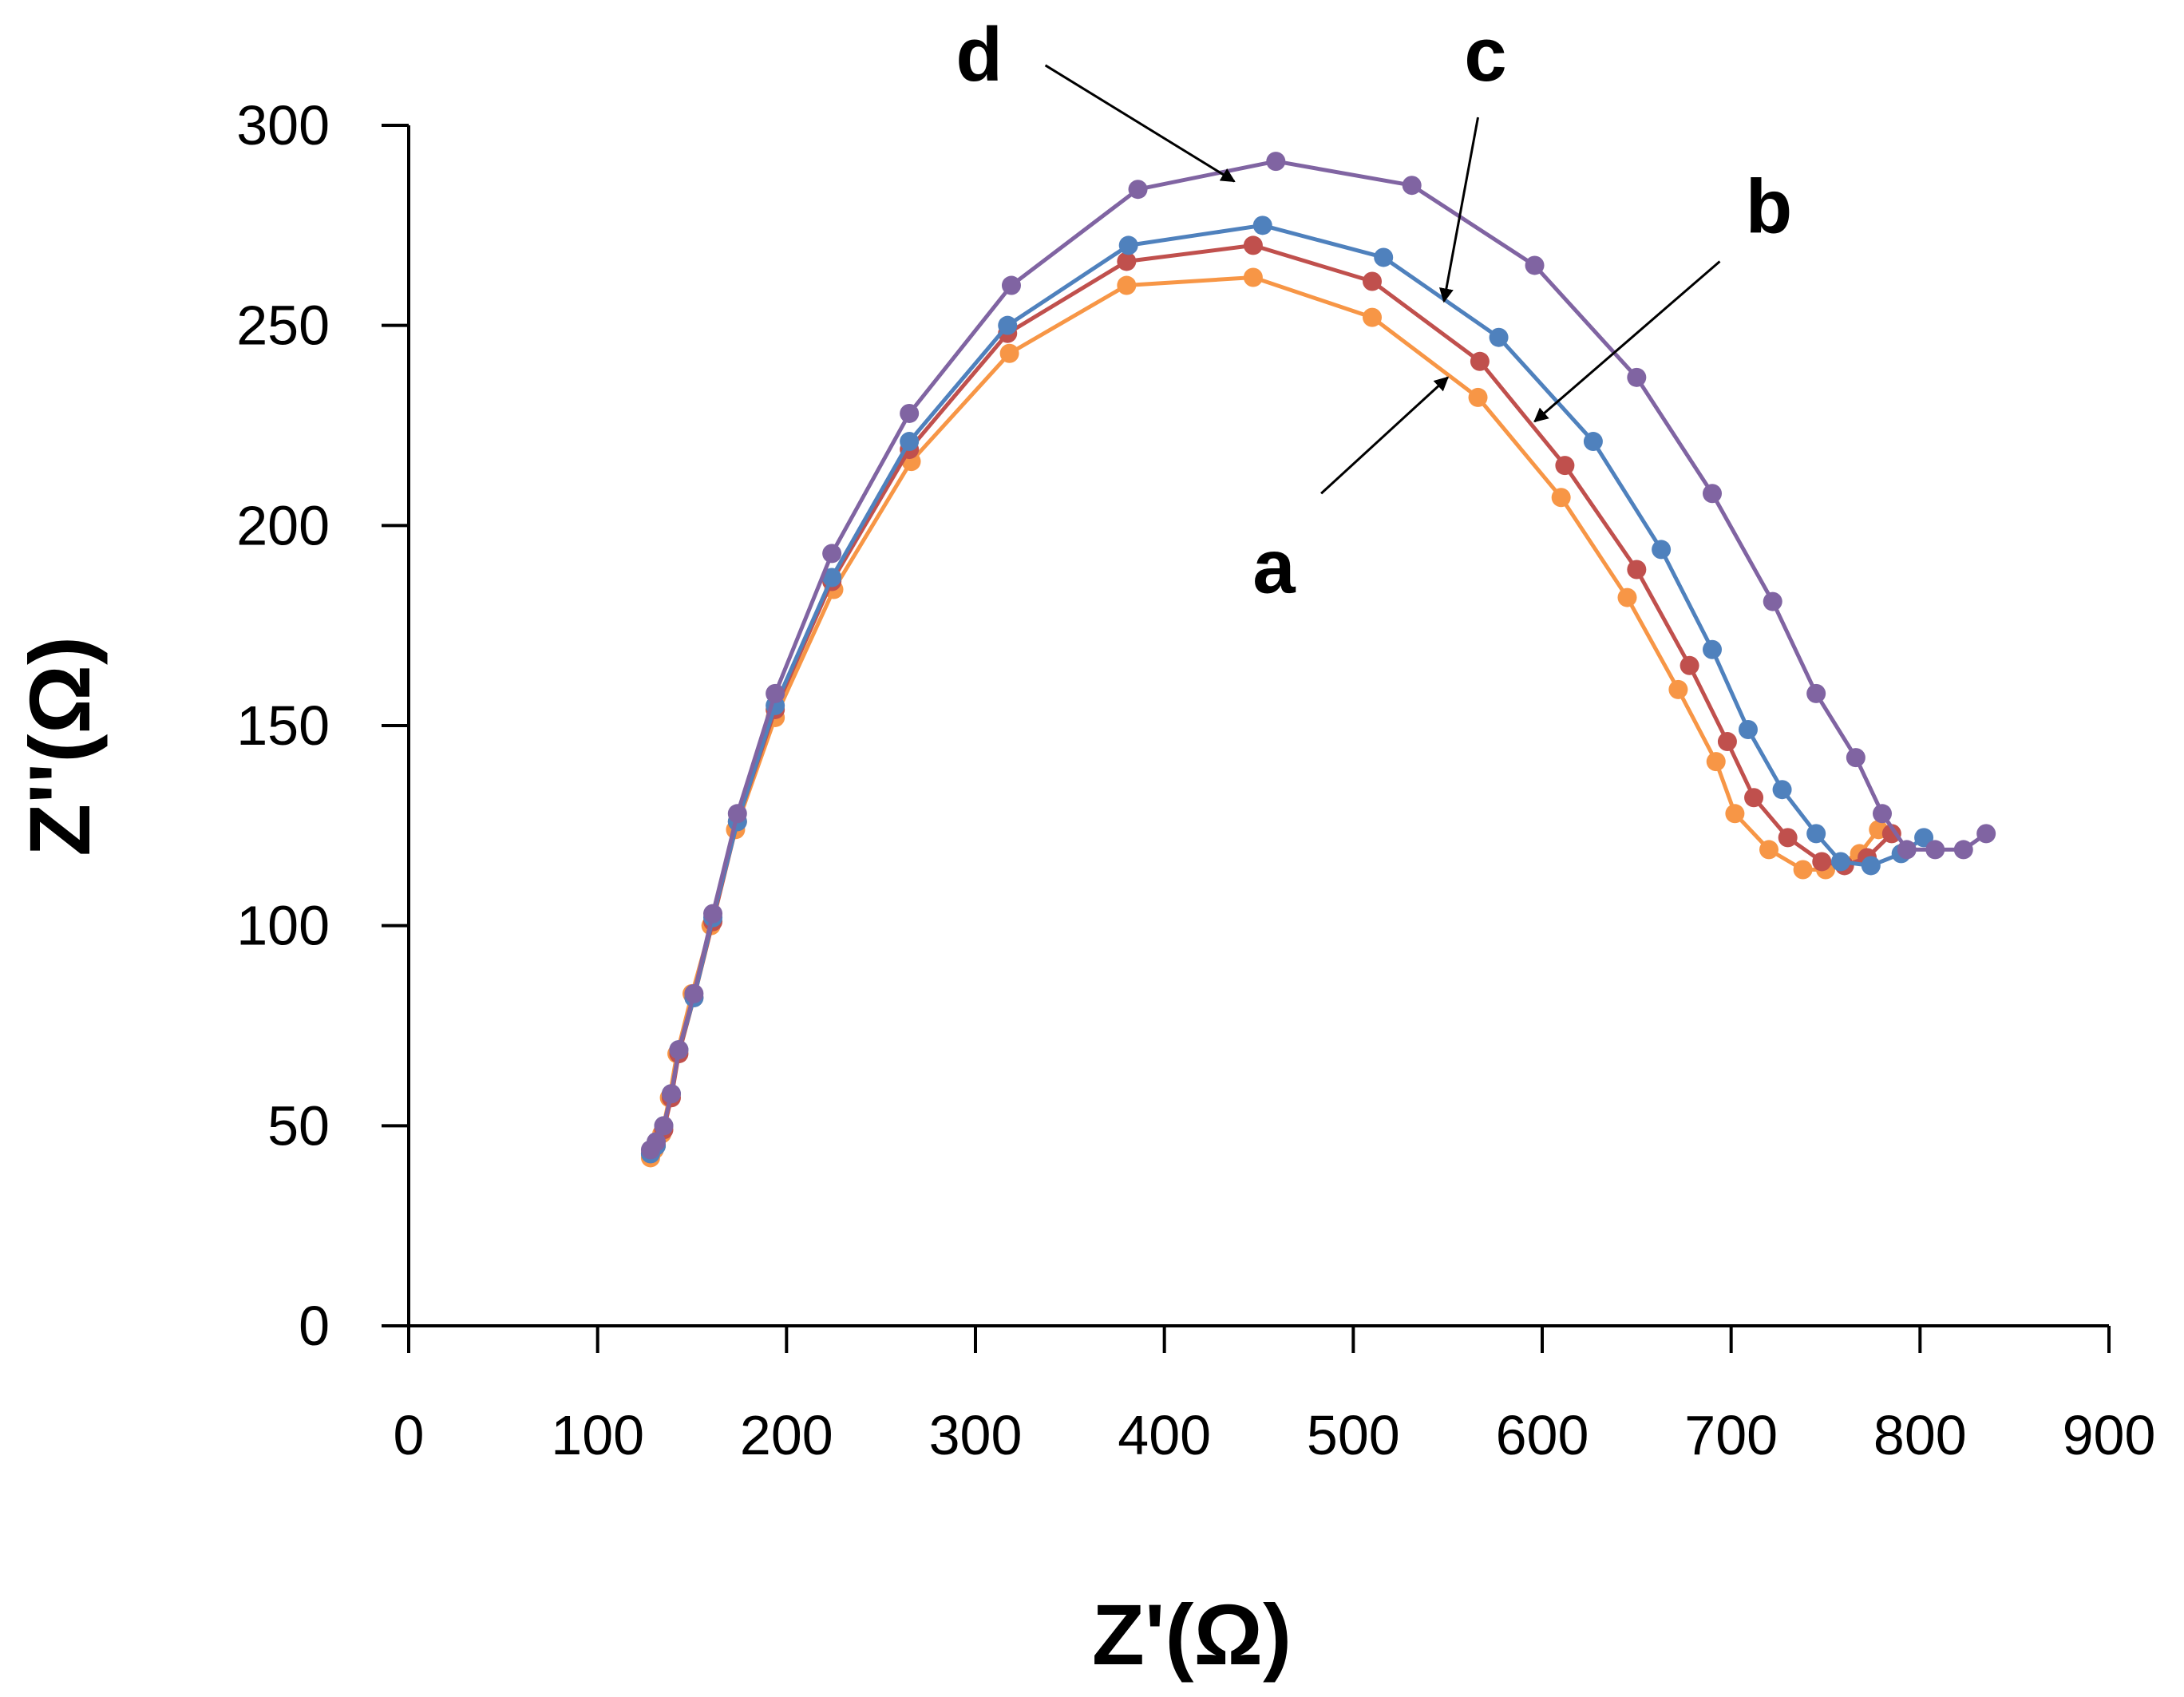 This screenshot has height=1697, width=2184. What do you see at coordinates (283, 926) in the screenshot?
I see `y-tick-label: 100` at bounding box center [283, 926].